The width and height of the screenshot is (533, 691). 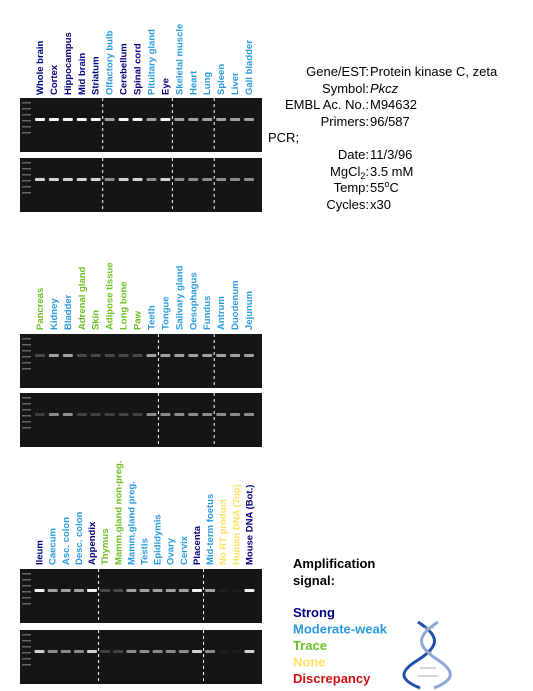 What do you see at coordinates (249, 525) in the screenshot?
I see `lane-label: Mouse DNA (Bot.)` at bounding box center [249, 525].